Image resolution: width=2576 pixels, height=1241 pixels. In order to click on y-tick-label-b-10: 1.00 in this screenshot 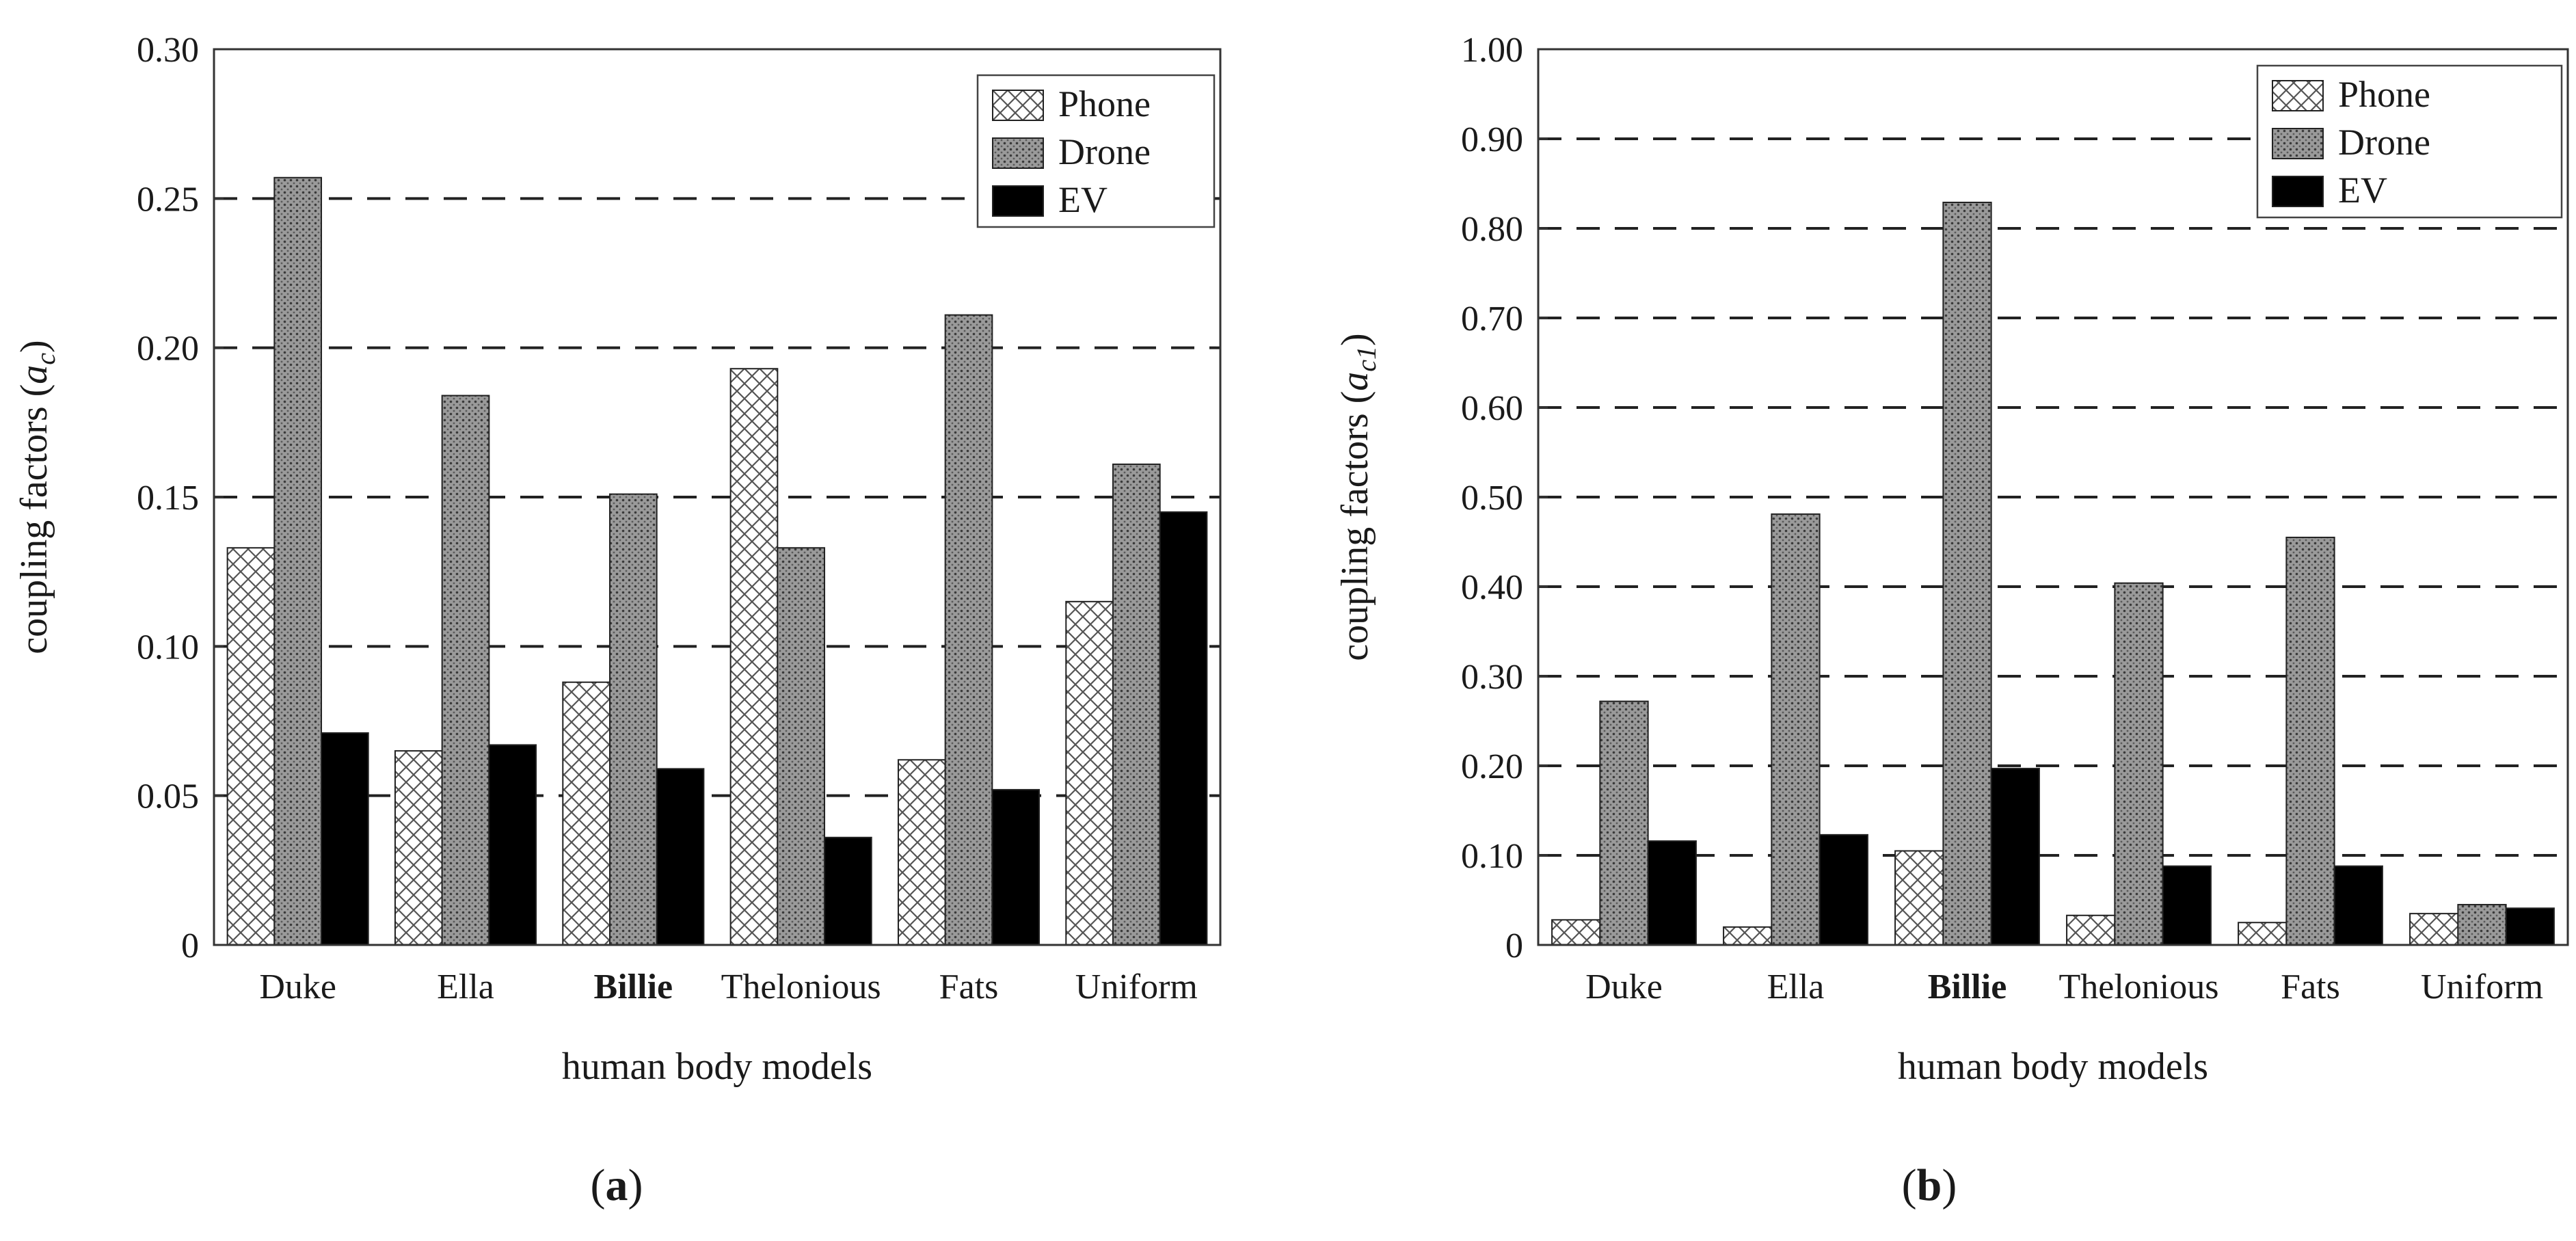, I will do `click(1492, 50)`.